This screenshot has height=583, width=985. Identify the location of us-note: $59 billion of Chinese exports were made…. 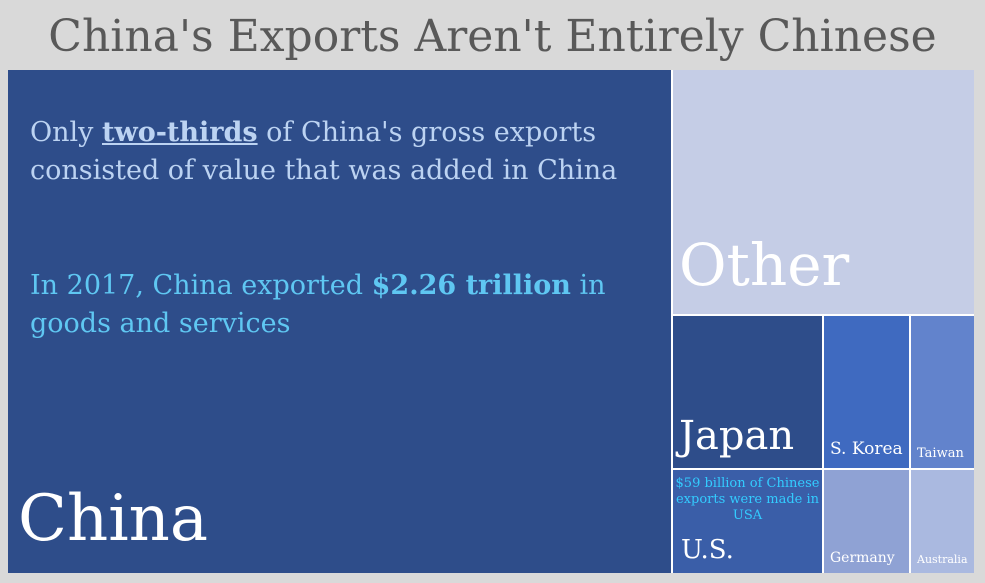
(747, 499).